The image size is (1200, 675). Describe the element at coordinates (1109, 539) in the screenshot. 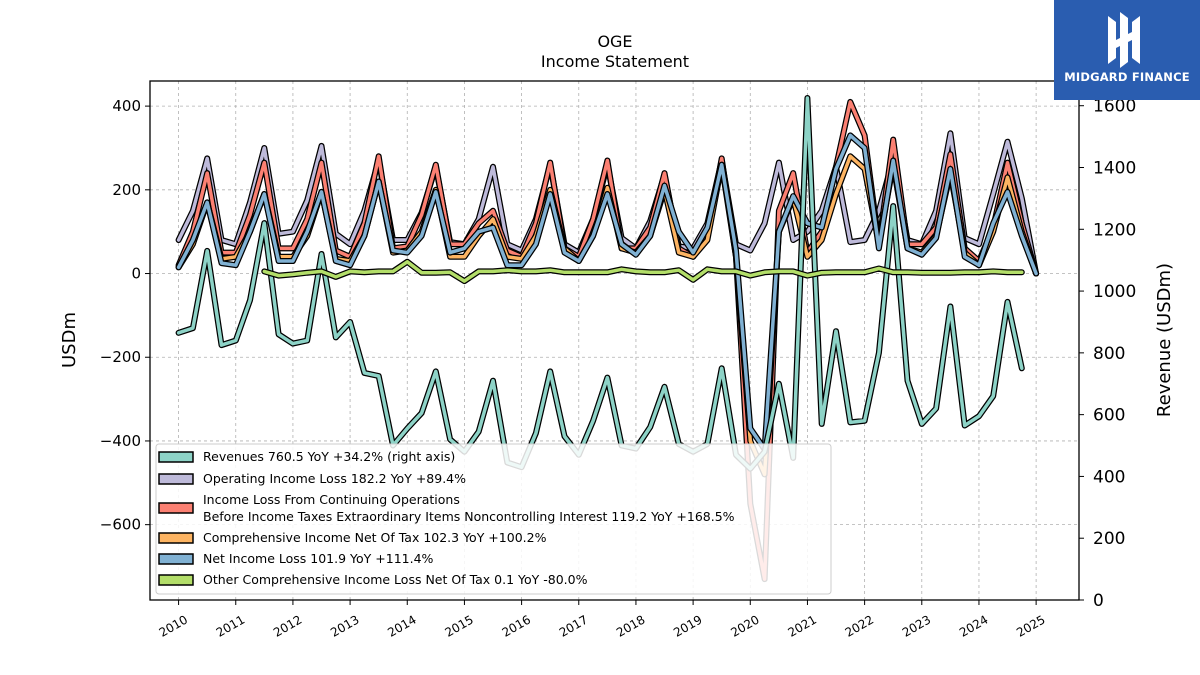

I see `right-tick-label: 200` at that location.